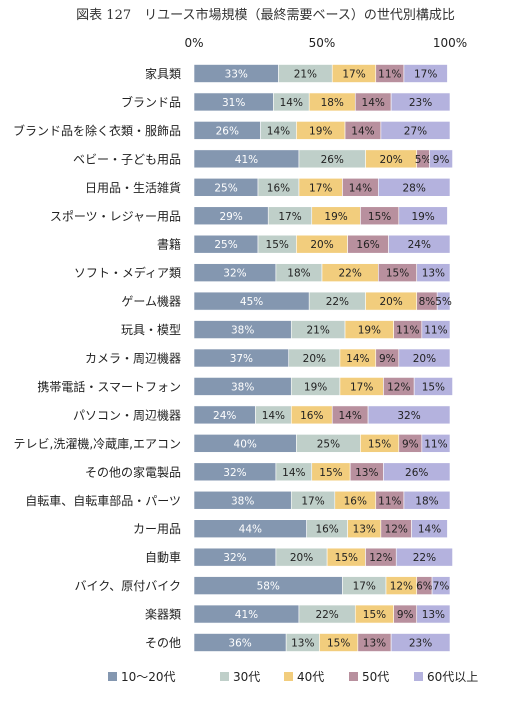 The width and height of the screenshot is (531, 713). I want to click on category-label: 書籍, so click(169, 244).